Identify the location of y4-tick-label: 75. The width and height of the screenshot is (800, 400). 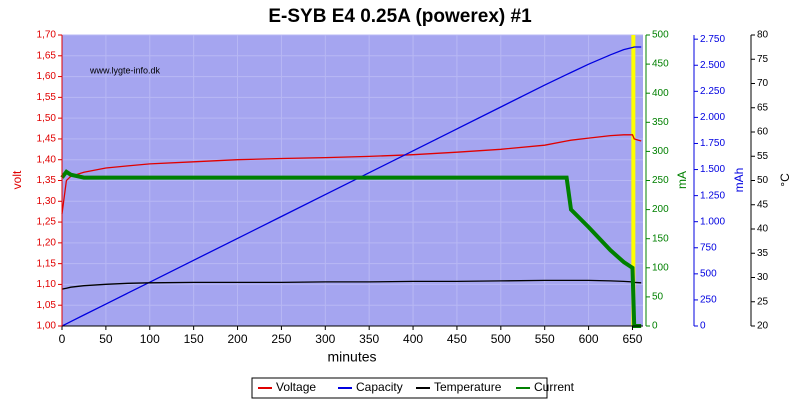
(763, 59).